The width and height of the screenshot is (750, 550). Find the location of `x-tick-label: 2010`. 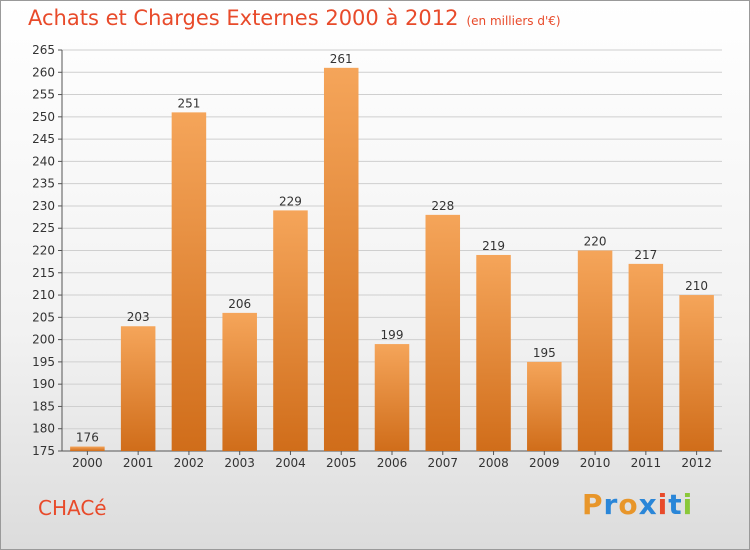

x-tick-label: 2010 is located at coordinates (595, 463).